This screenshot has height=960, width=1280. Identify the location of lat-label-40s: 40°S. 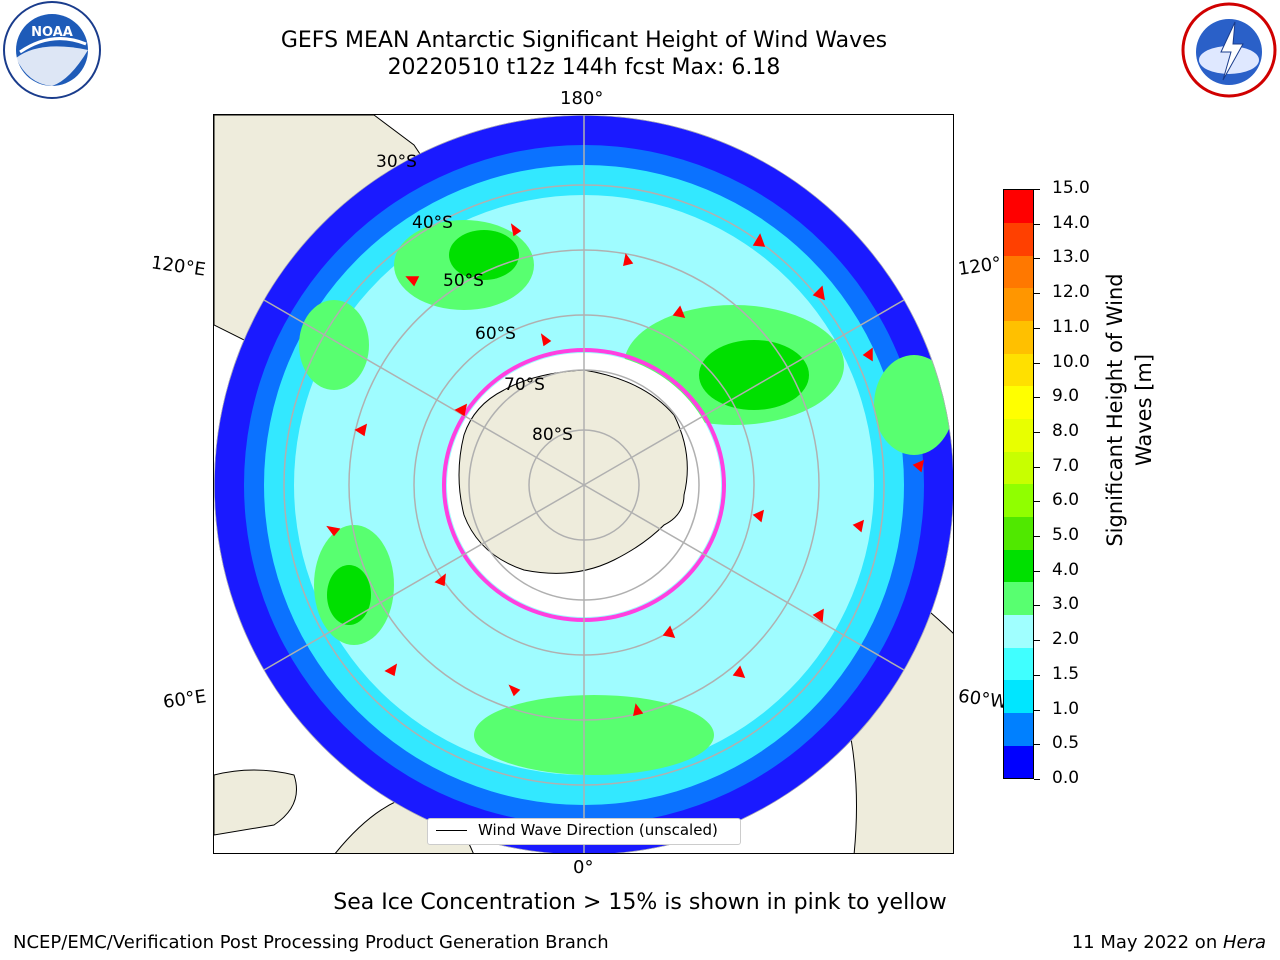
(432, 223).